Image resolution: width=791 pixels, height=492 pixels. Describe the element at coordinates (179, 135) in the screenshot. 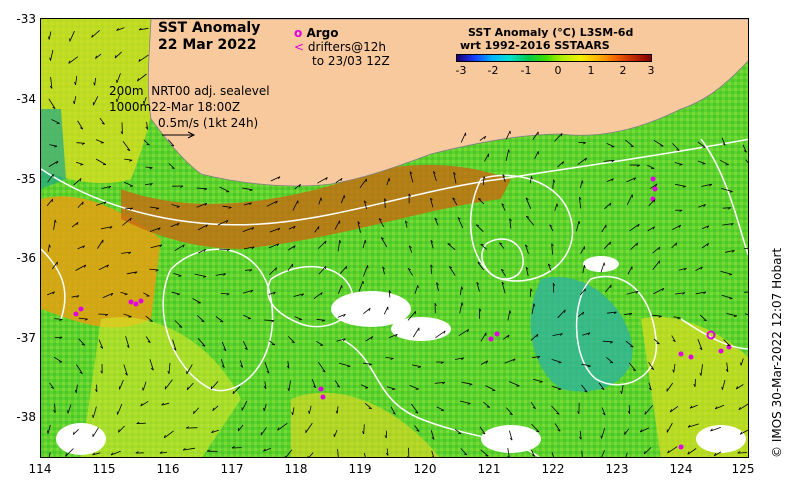

I see `scale-arrow-icon` at that location.